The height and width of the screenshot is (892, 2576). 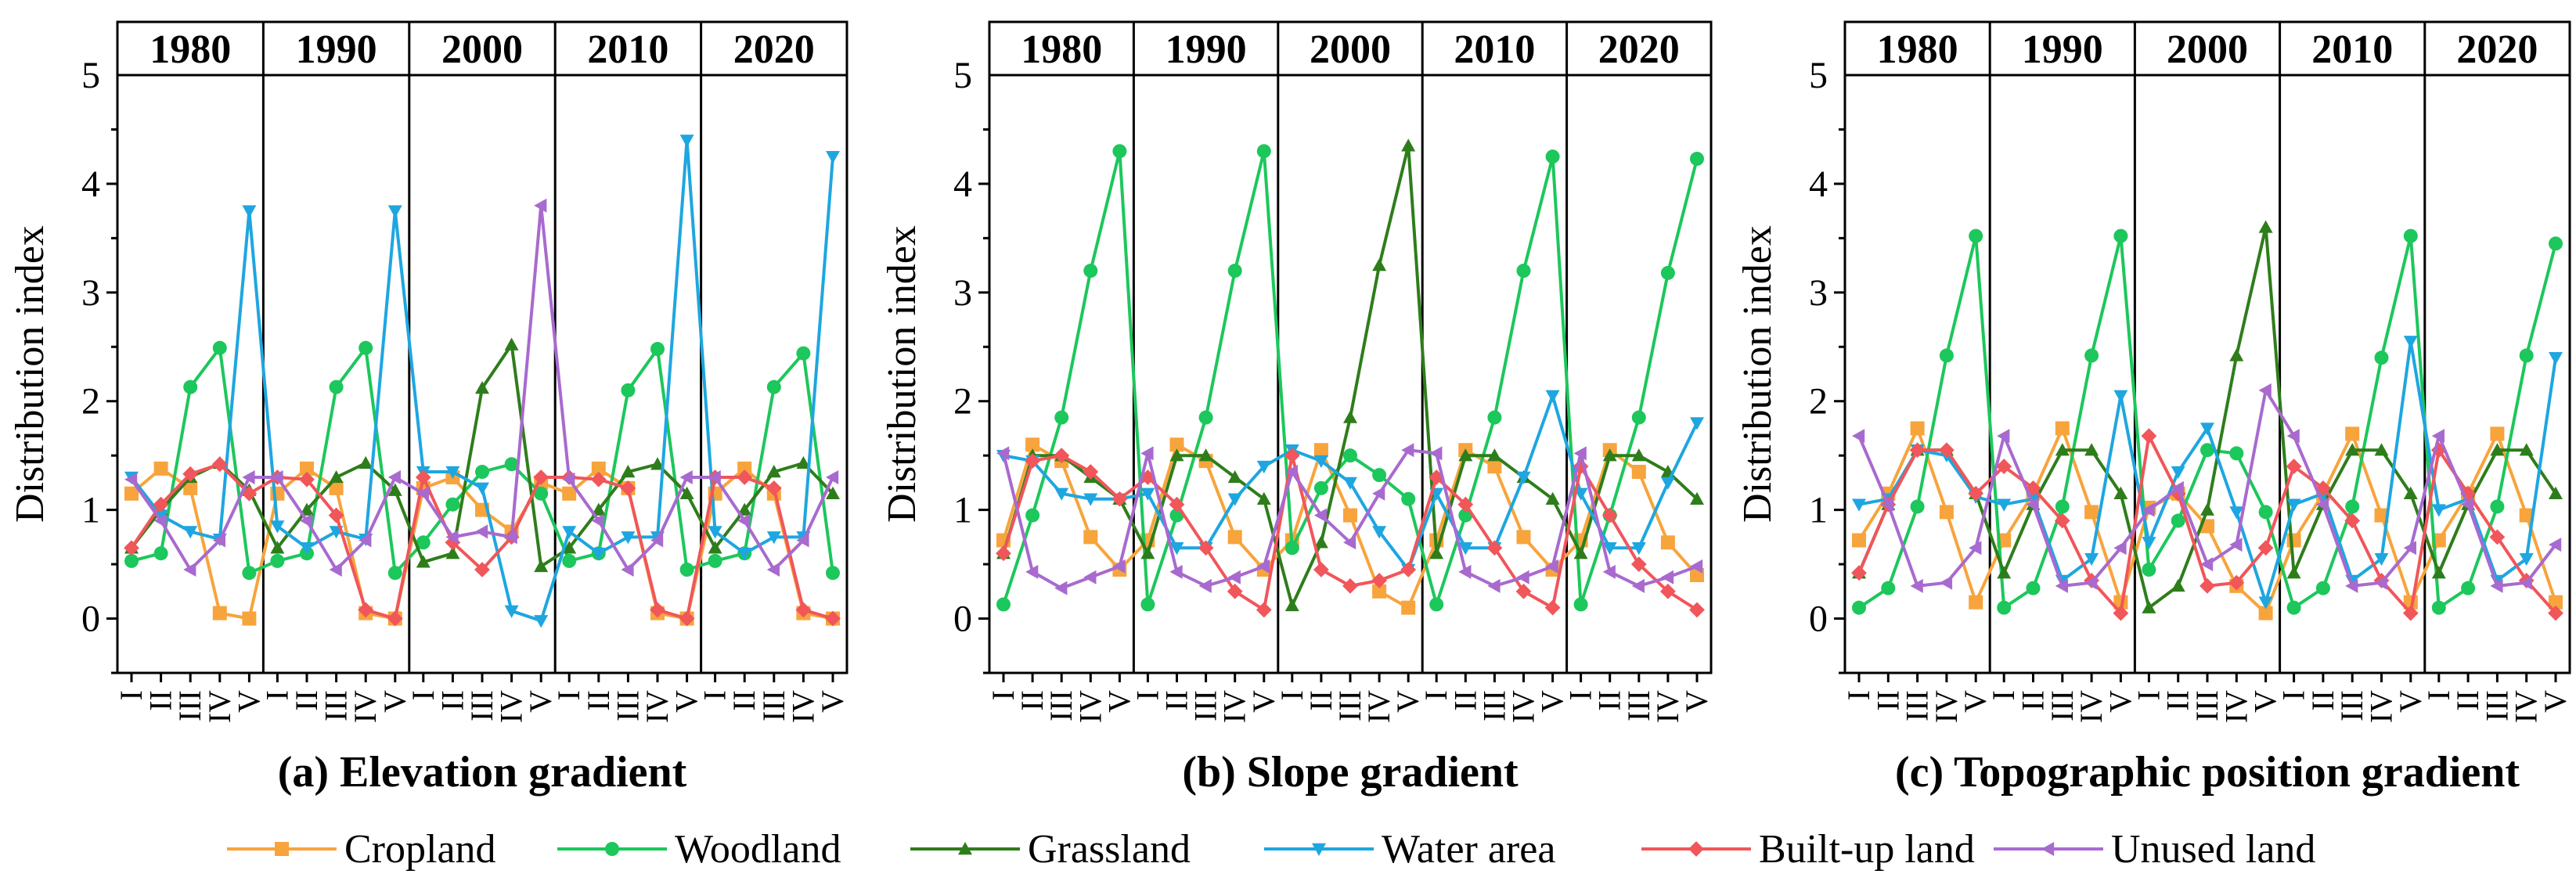 I want to click on year-label: 1990, so click(x=1206, y=49).